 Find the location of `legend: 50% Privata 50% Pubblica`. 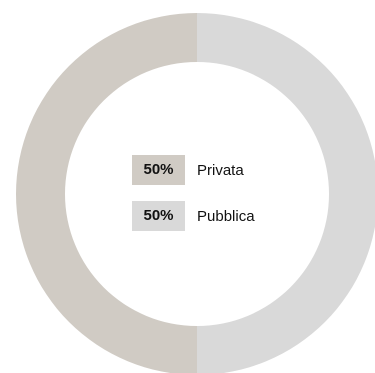

legend: 50% Privata 50% Pubblica is located at coordinates (193, 193).